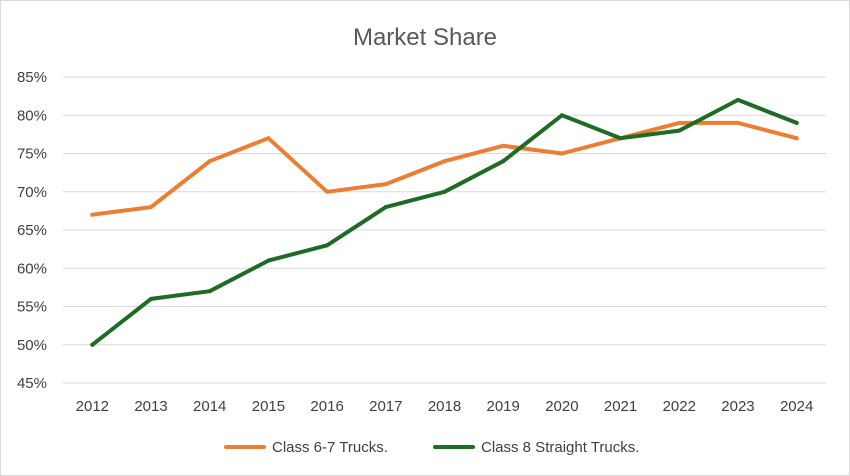 This screenshot has width=850, height=476. What do you see at coordinates (32, 154) in the screenshot?
I see `y-tick-label: 75%` at bounding box center [32, 154].